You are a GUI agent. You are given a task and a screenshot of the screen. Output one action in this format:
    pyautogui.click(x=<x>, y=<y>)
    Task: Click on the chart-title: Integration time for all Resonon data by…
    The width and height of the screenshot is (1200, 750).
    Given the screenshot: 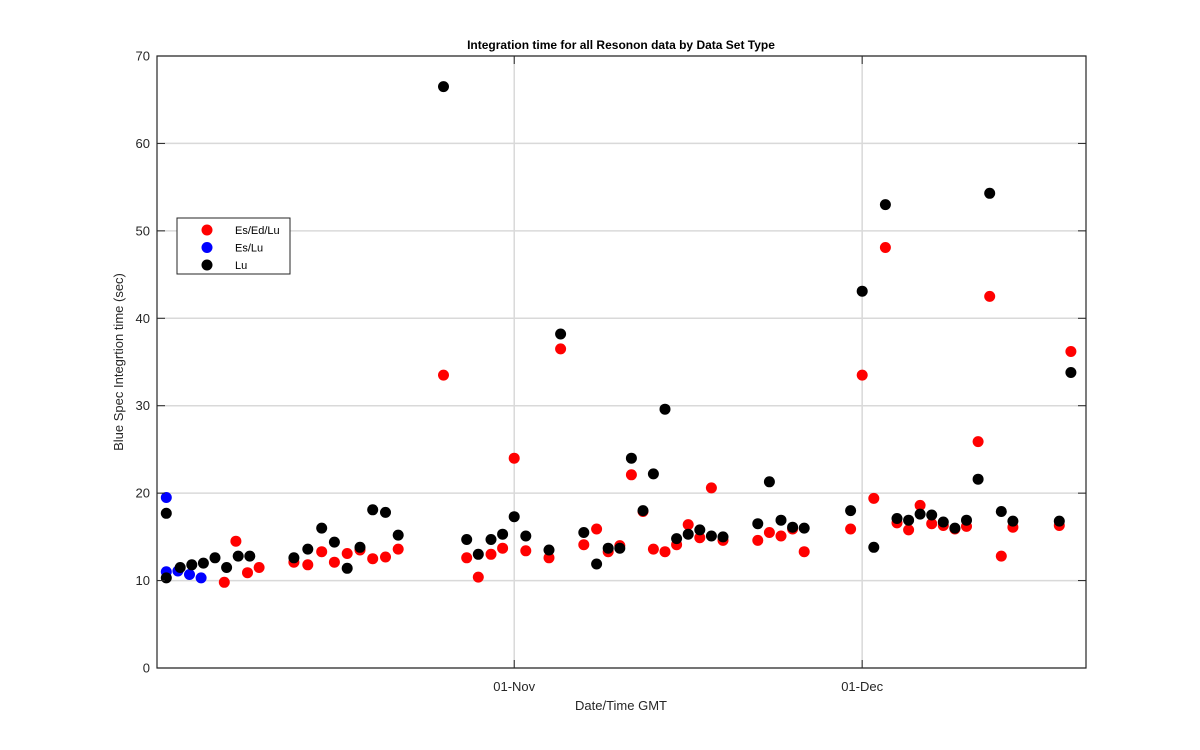 What is the action you would take?
    pyautogui.click(x=621, y=45)
    